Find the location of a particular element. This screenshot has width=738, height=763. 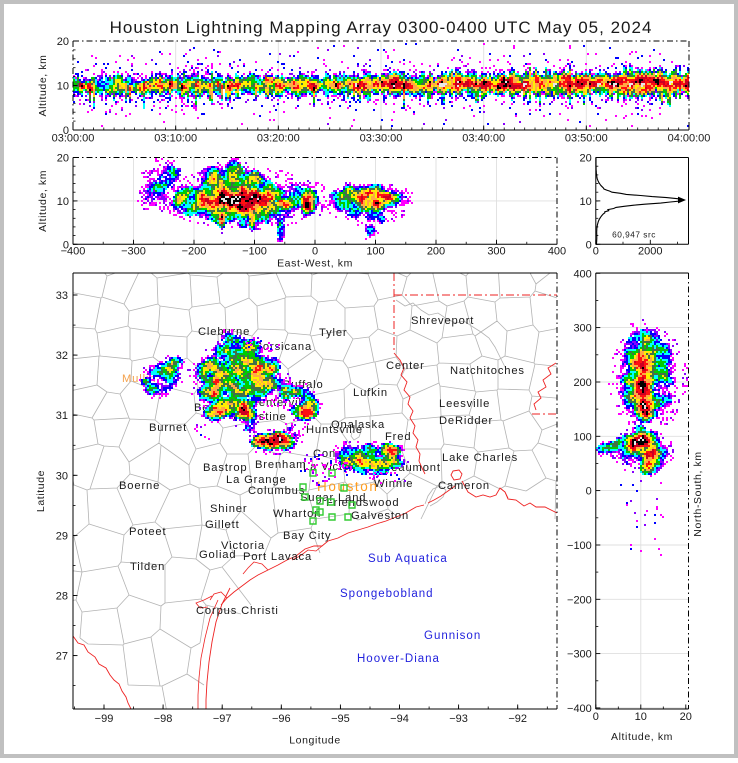

svg-text: Onalaska is located at coordinates (358, 425).